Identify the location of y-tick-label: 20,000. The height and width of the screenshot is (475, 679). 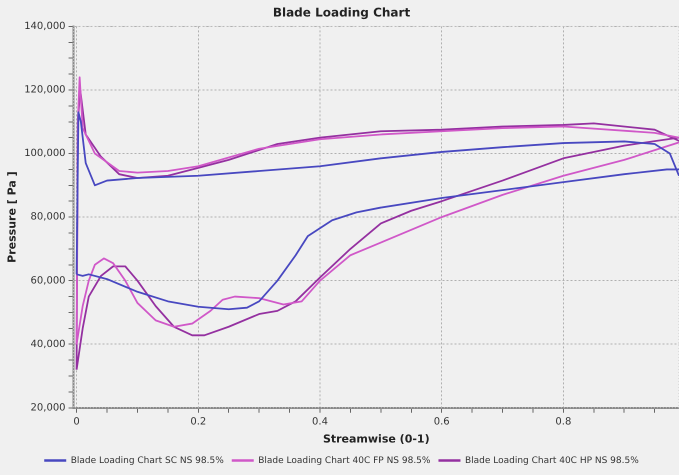
(48, 408).